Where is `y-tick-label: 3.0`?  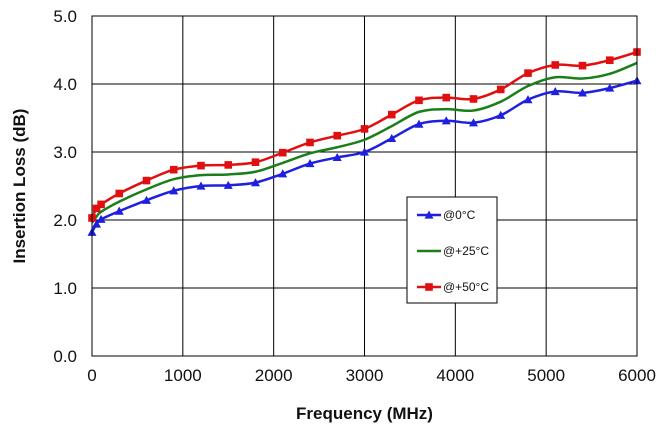 y-tick-label: 3.0 is located at coordinates (65, 152).